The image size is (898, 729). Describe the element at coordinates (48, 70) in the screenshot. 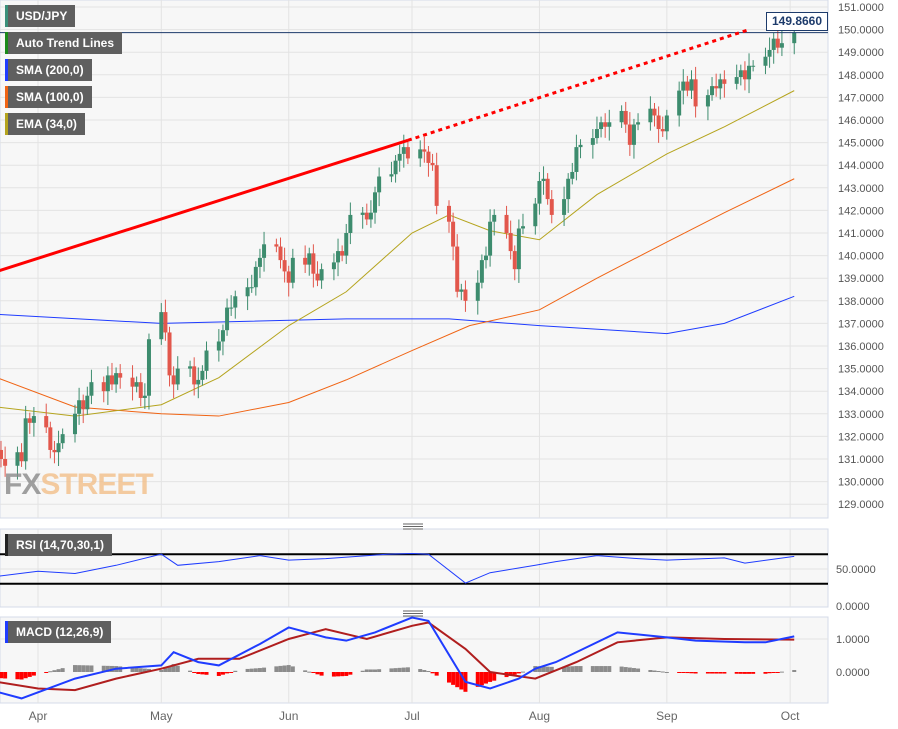

I see `legend-sma200: SMA (200,0)` at that location.